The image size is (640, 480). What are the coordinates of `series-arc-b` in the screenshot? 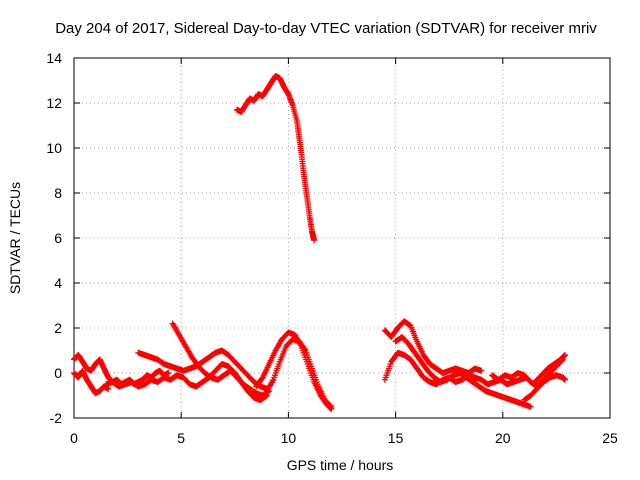 It's located at (91, 382).